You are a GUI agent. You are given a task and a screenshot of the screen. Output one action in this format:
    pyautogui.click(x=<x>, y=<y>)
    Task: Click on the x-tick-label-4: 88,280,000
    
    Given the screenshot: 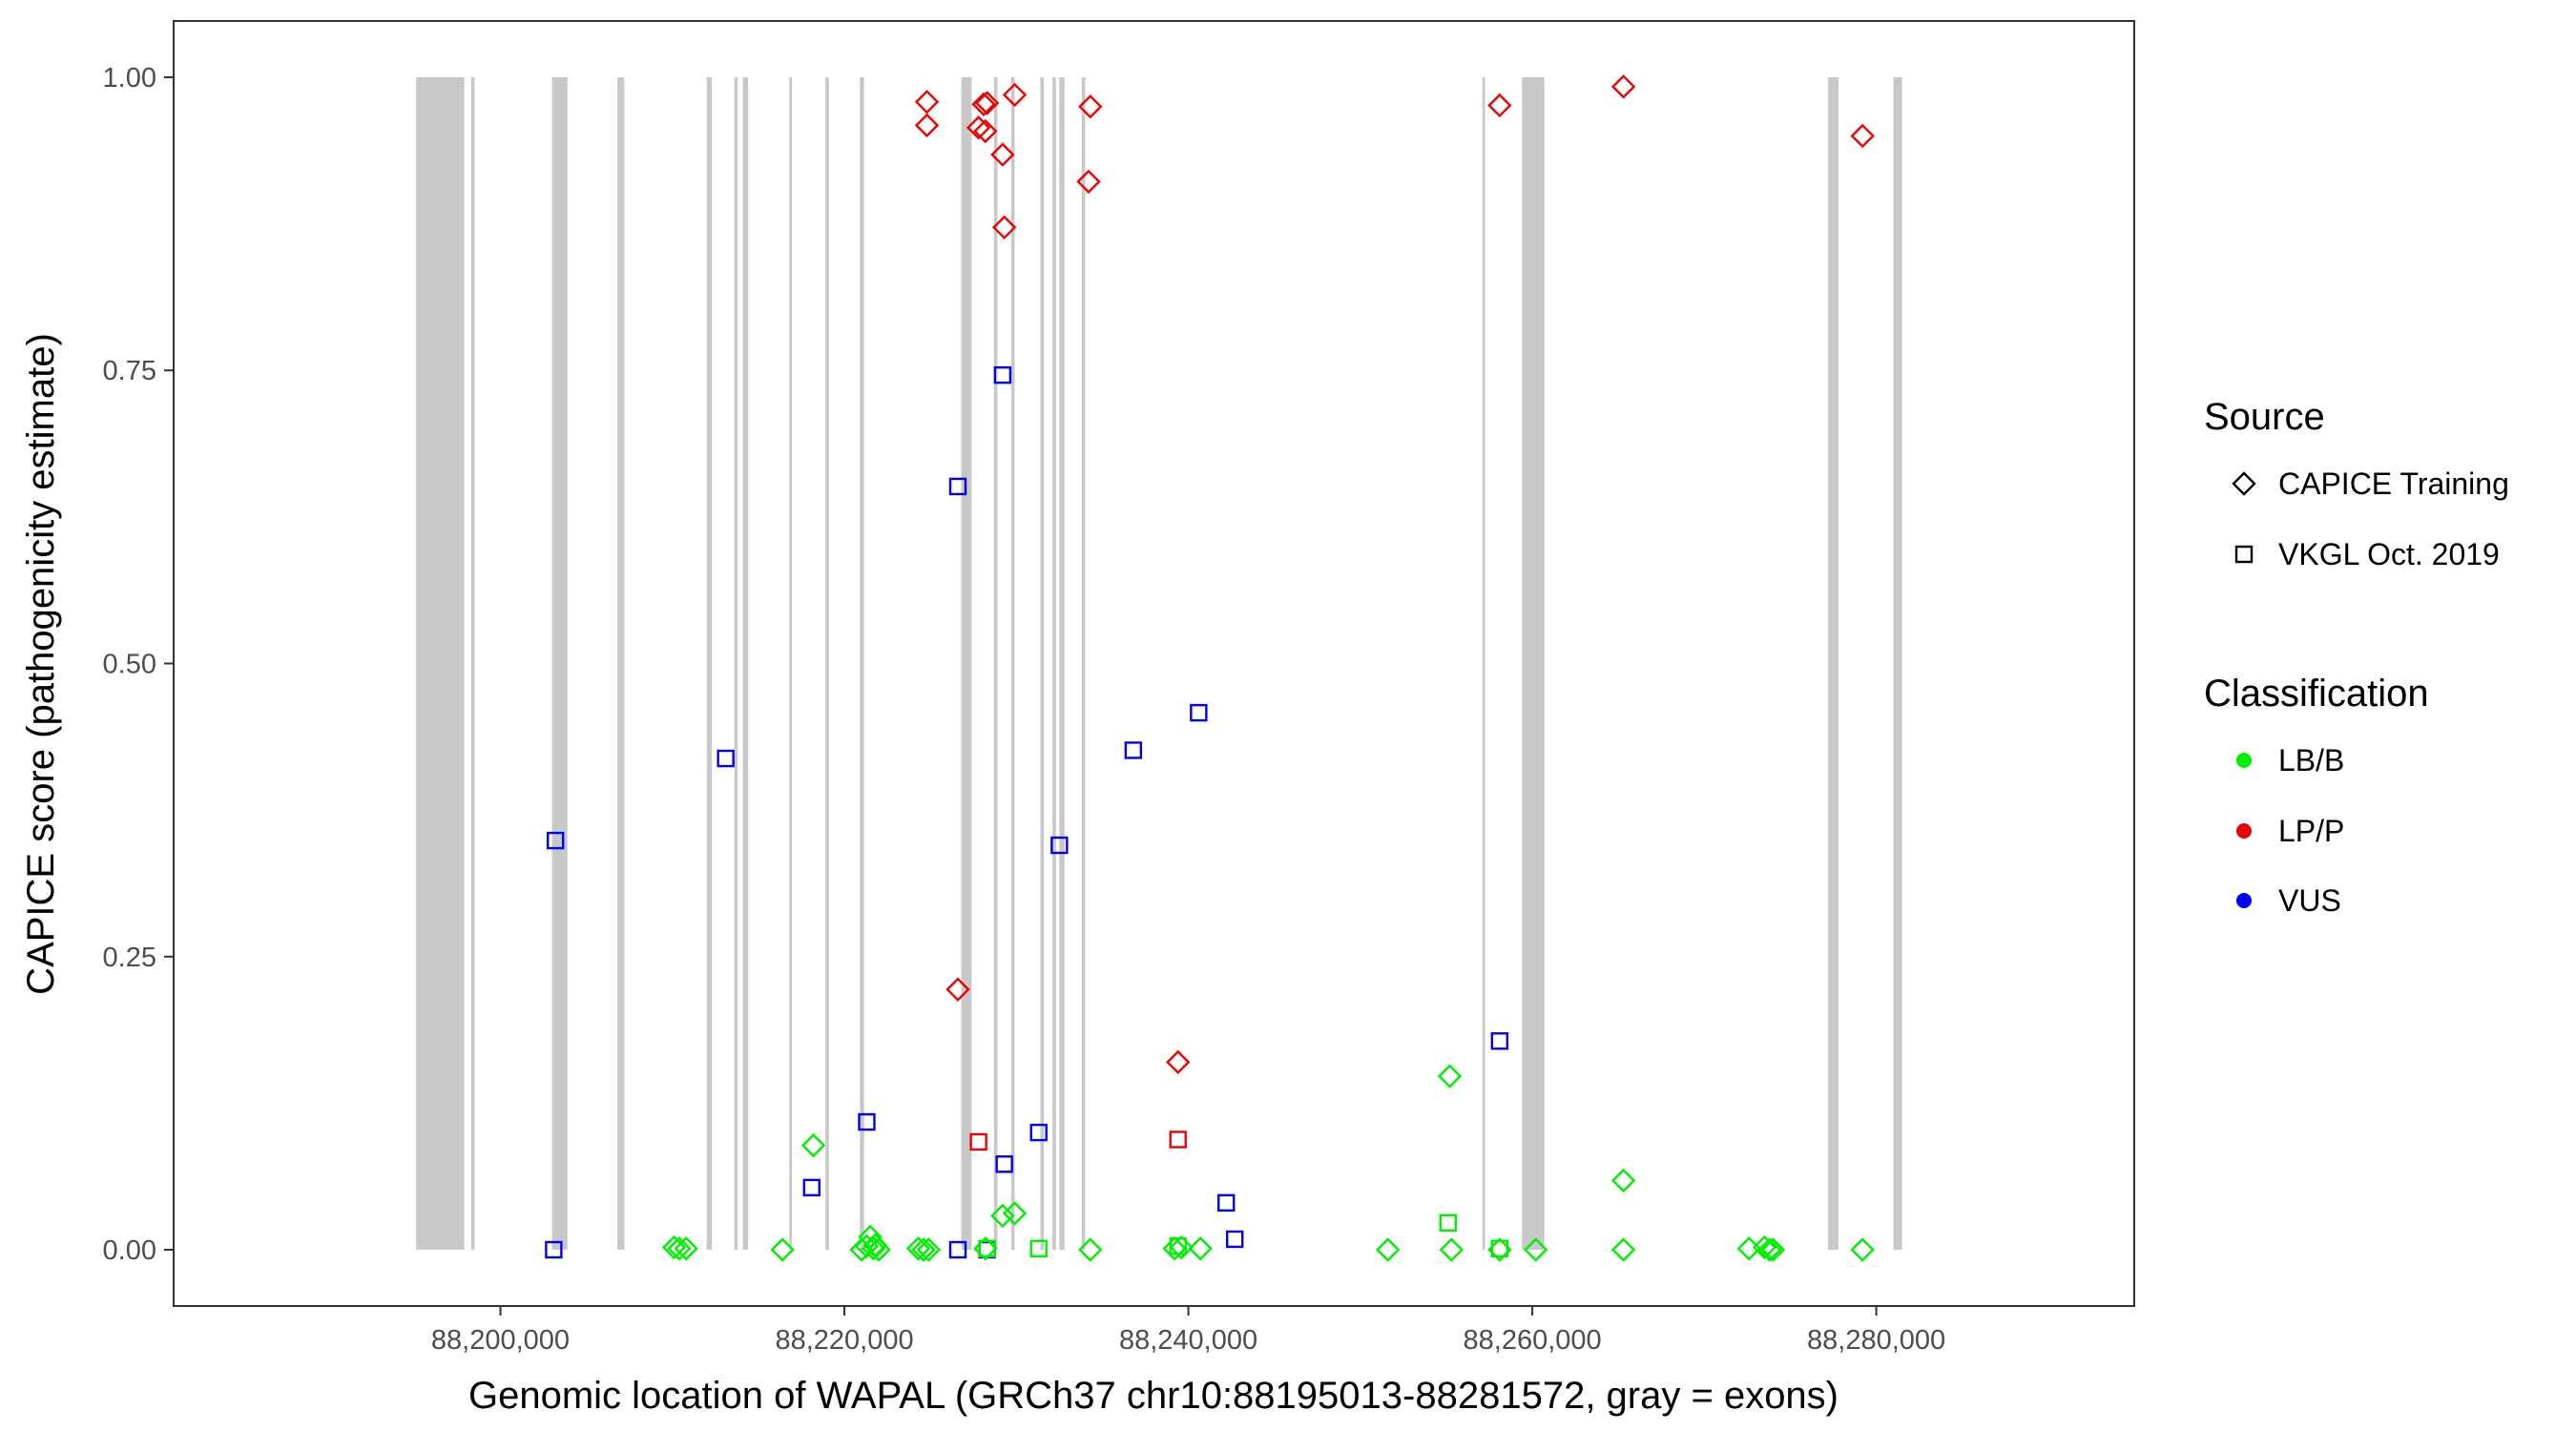 What is the action you would take?
    pyautogui.click(x=1876, y=1340)
    